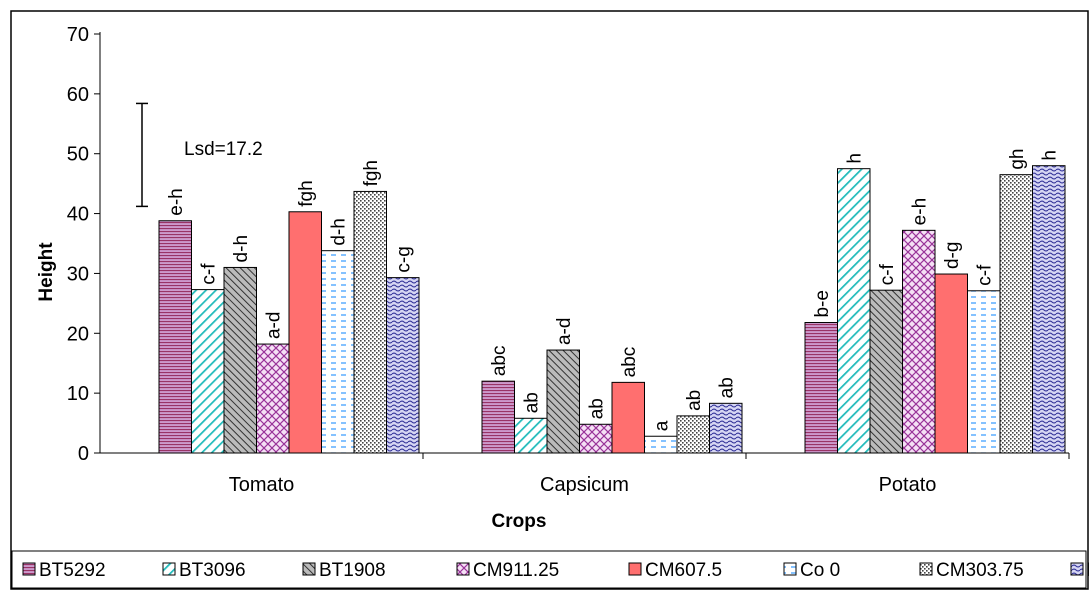  I want to click on x-axis-ticks: Tomato Capsicum Potato, so click(649, 474).